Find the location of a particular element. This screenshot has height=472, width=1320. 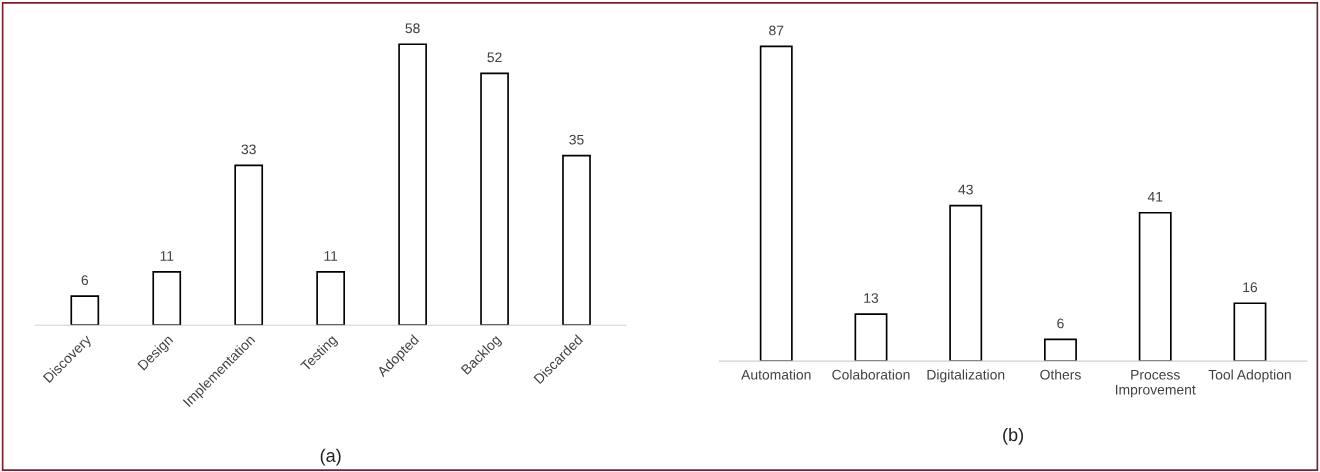

data-label: 52 is located at coordinates (494, 57).